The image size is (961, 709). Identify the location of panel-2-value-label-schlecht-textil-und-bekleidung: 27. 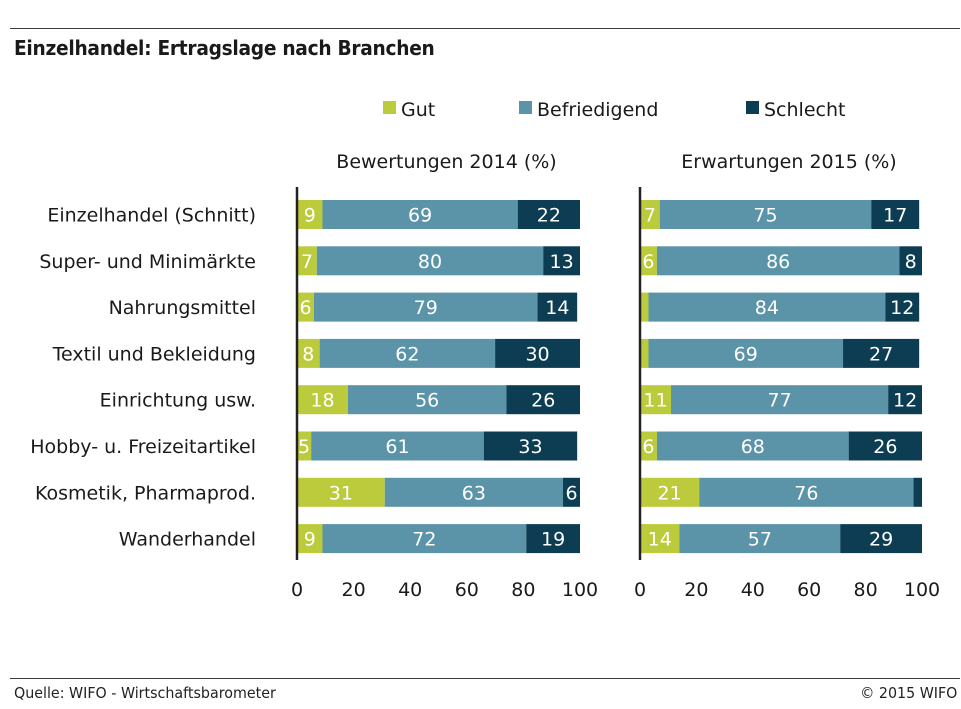
(881, 354).